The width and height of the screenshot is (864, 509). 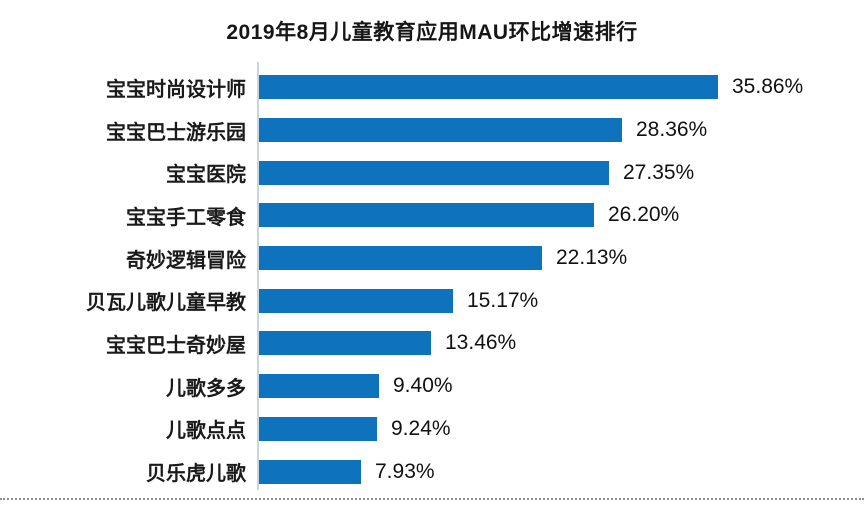 I want to click on bar-row: 贝乐虎儿歌 7.93%, so click(x=432, y=471).